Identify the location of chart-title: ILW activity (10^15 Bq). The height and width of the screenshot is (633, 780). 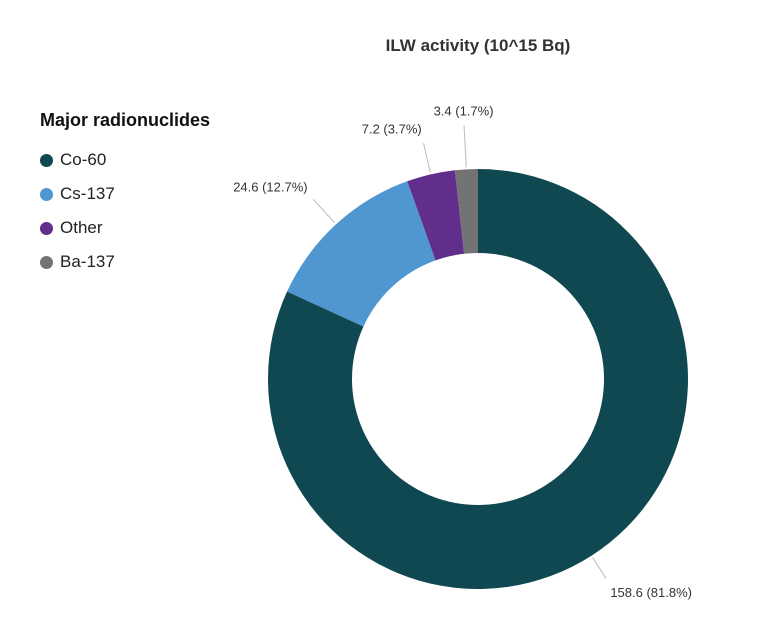
(478, 45).